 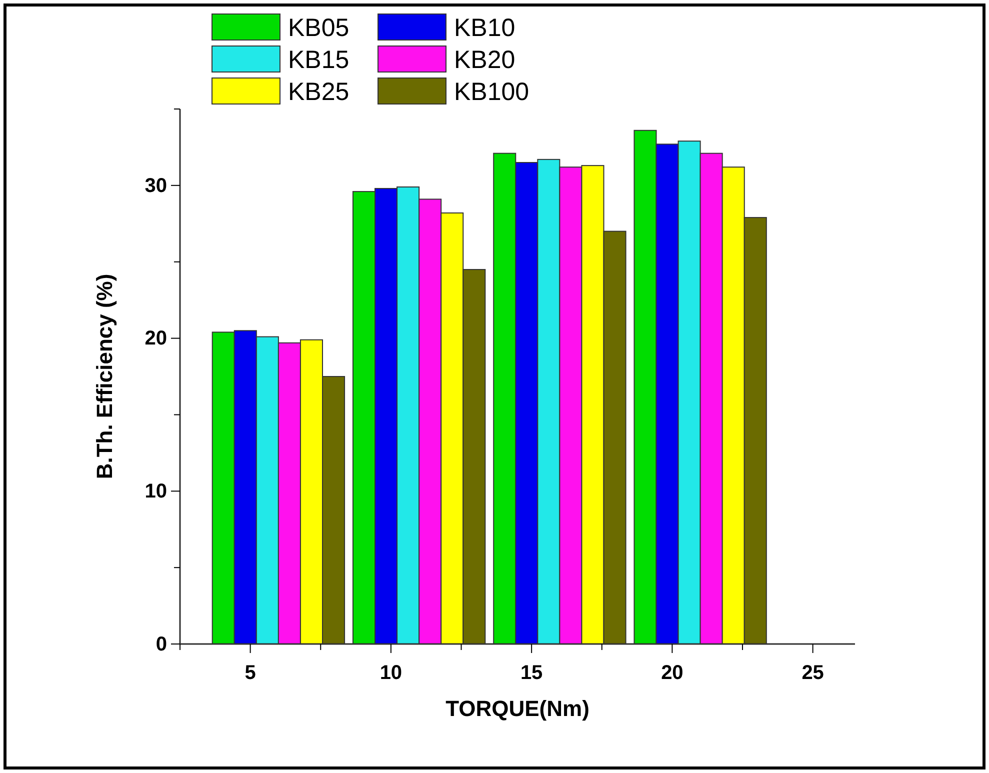 What do you see at coordinates (485, 60) in the screenshot?
I see `legend-label: KB20` at bounding box center [485, 60].